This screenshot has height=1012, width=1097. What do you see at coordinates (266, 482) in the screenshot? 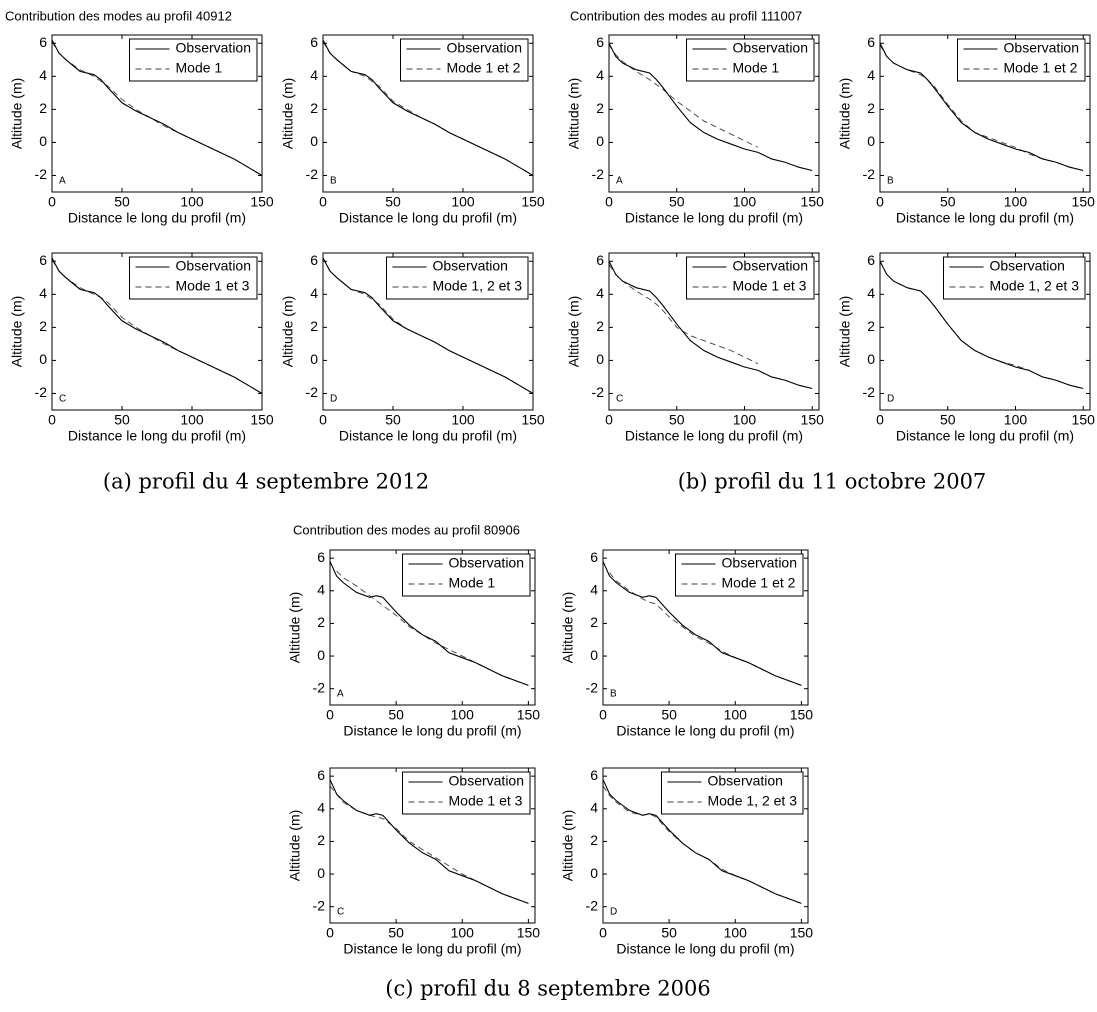
I see `caption: (a) profil du 4 septembre 2012` at bounding box center [266, 482].